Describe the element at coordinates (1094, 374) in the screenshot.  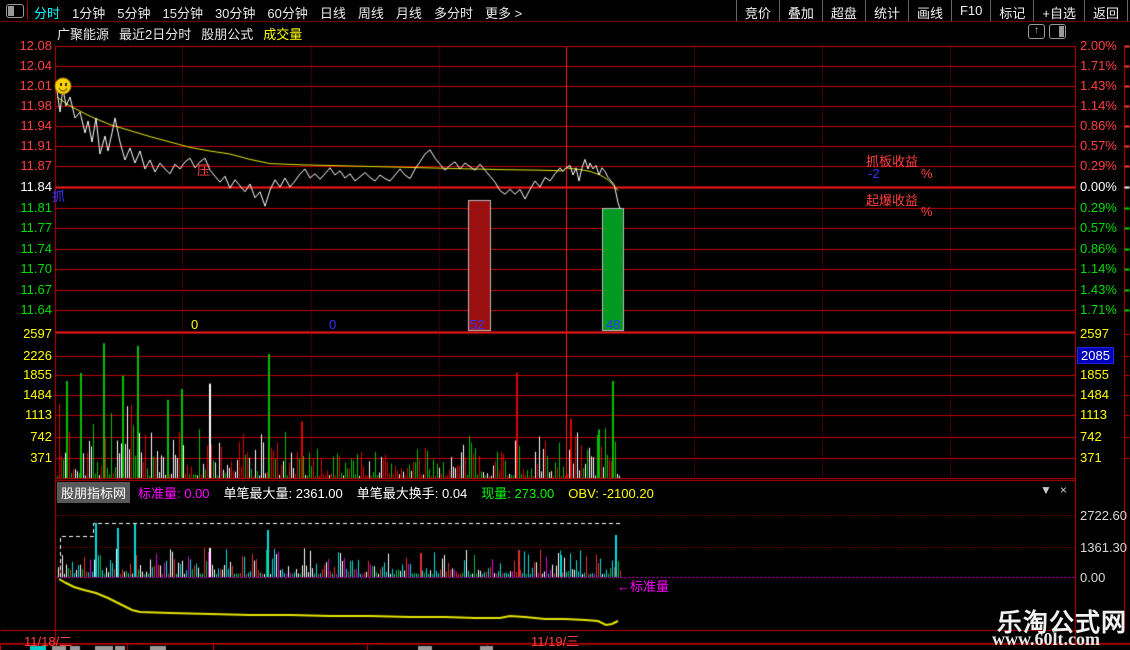
I see `vol-axis-right-1855: 1855` at that location.